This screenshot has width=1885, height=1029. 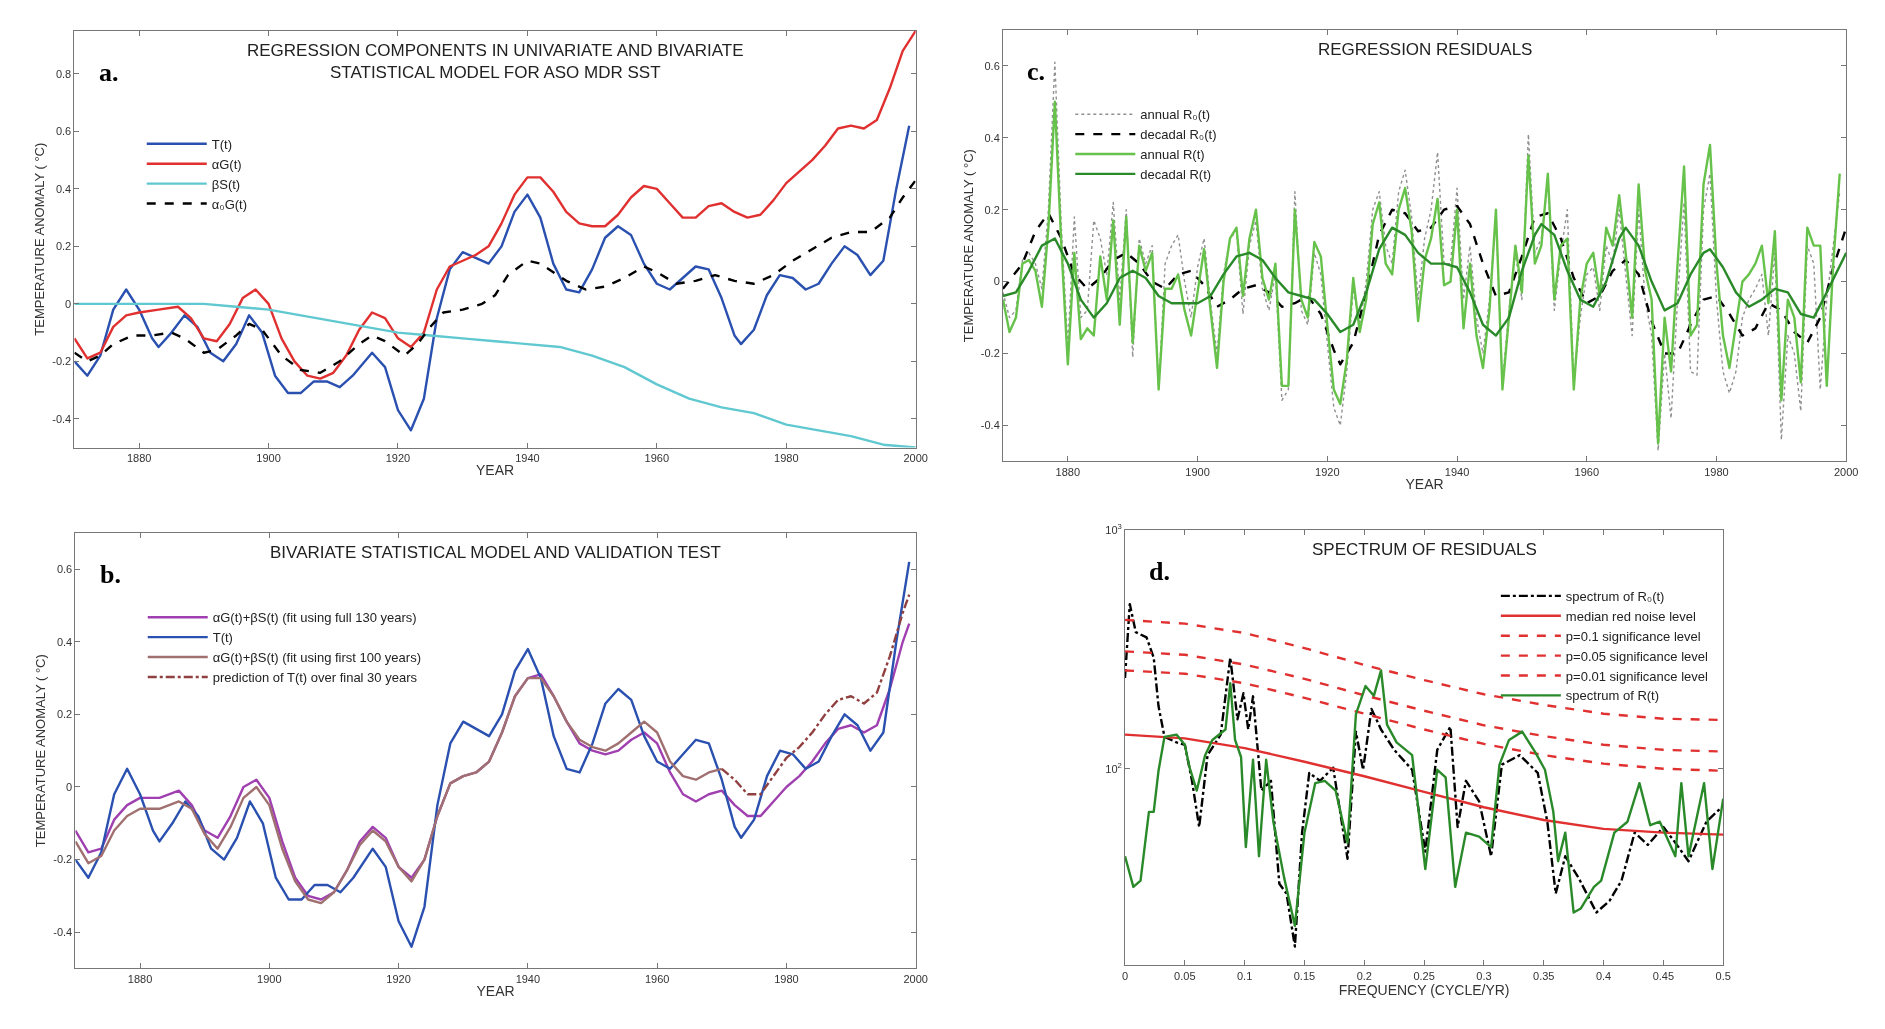 I want to click on legend-label: p=0.01 significance level, so click(x=1636, y=676).